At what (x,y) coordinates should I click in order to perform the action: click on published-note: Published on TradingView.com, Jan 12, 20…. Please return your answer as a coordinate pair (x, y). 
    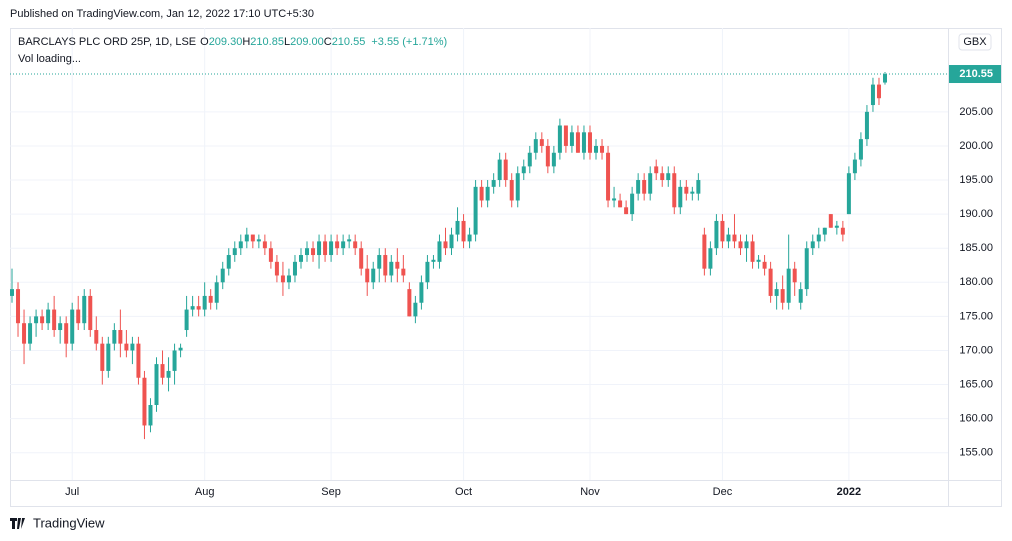
    Looking at the image, I should click on (162, 14).